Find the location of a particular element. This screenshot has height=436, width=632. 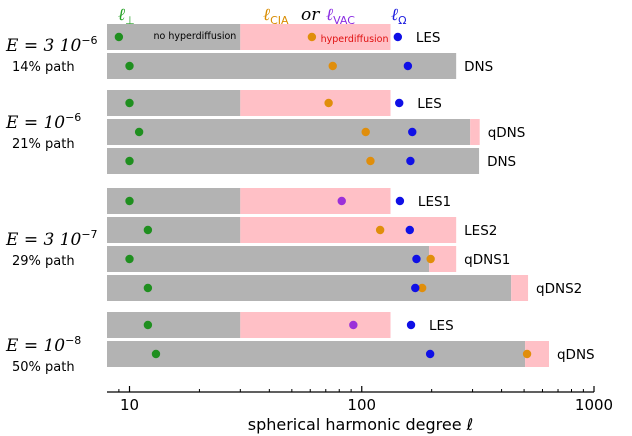

x-axis-title: spherical harmonic degree ℓ is located at coordinates (360, 424).